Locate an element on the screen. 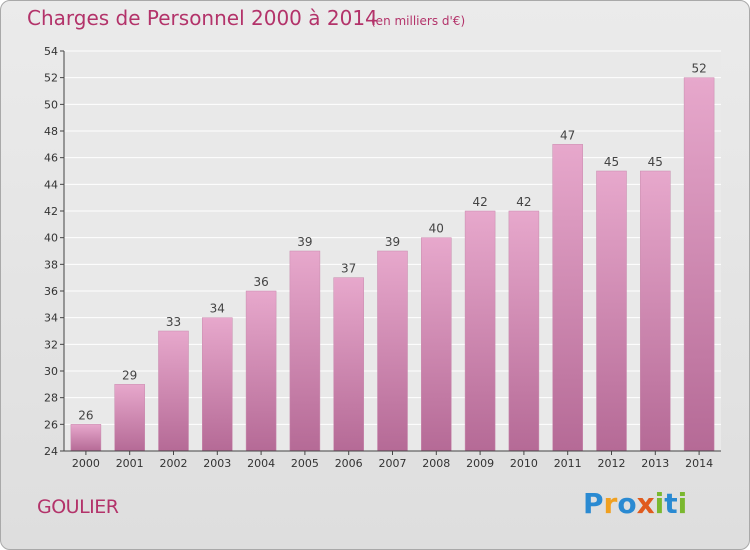  proxiti-logo: Proxiti is located at coordinates (635, 503).